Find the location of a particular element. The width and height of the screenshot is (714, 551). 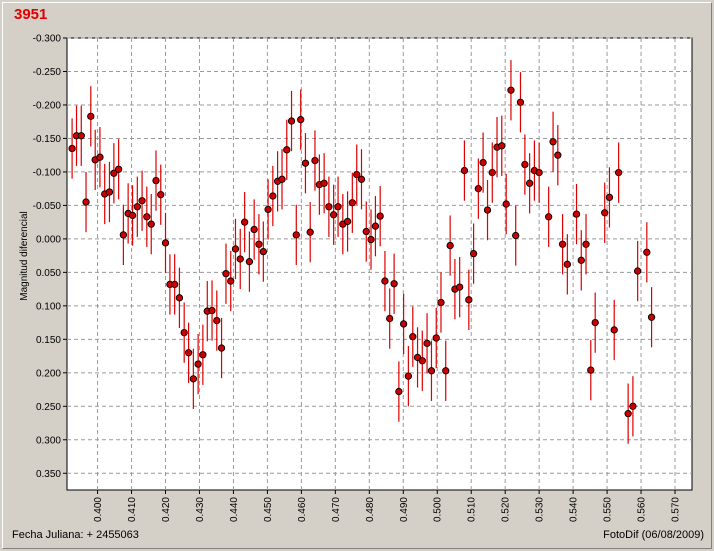

x-tick-label: 0.500 is located at coordinates (438, 509).